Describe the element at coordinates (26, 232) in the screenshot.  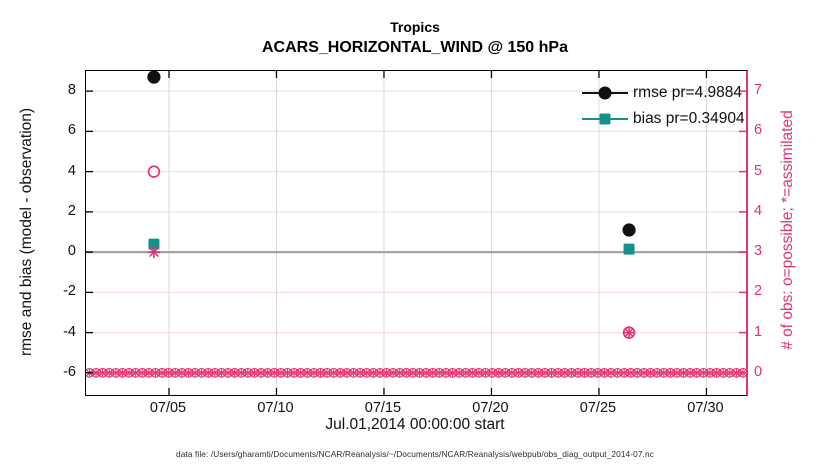
I see `y-axis-label-left: rmse and bias (model - observation)` at that location.